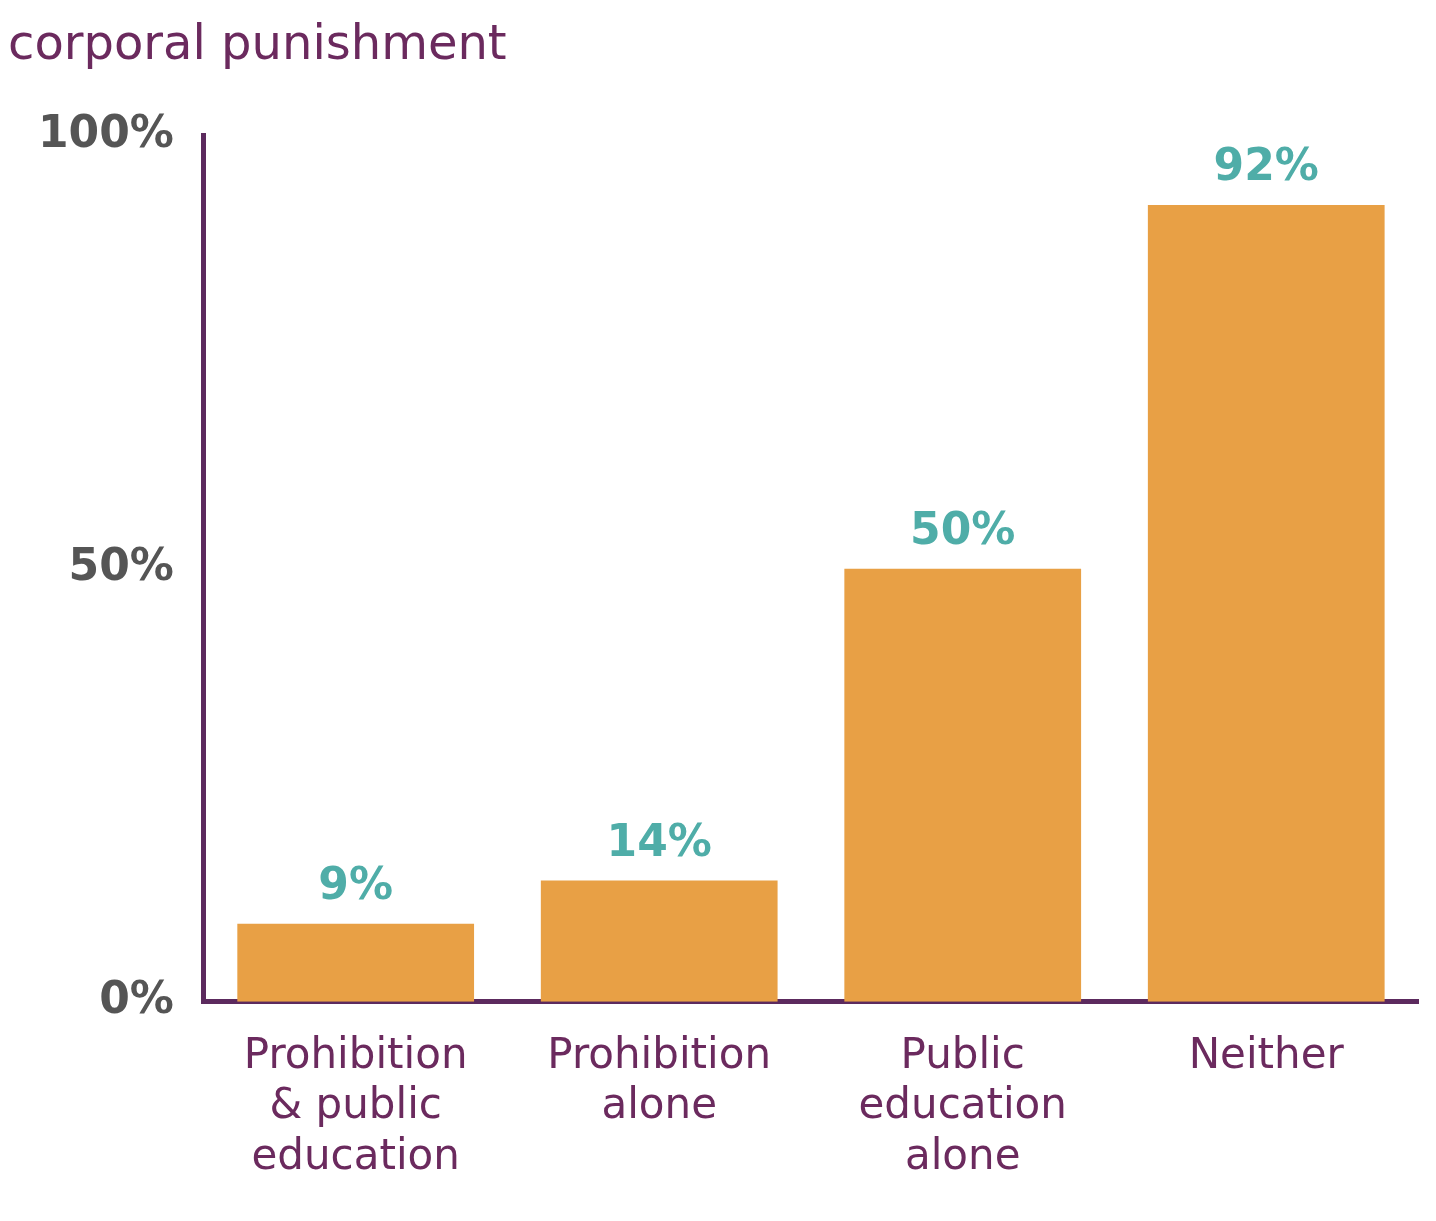  What do you see at coordinates (1266, 1053) in the screenshot?
I see `x-tick-label: Neither` at bounding box center [1266, 1053].